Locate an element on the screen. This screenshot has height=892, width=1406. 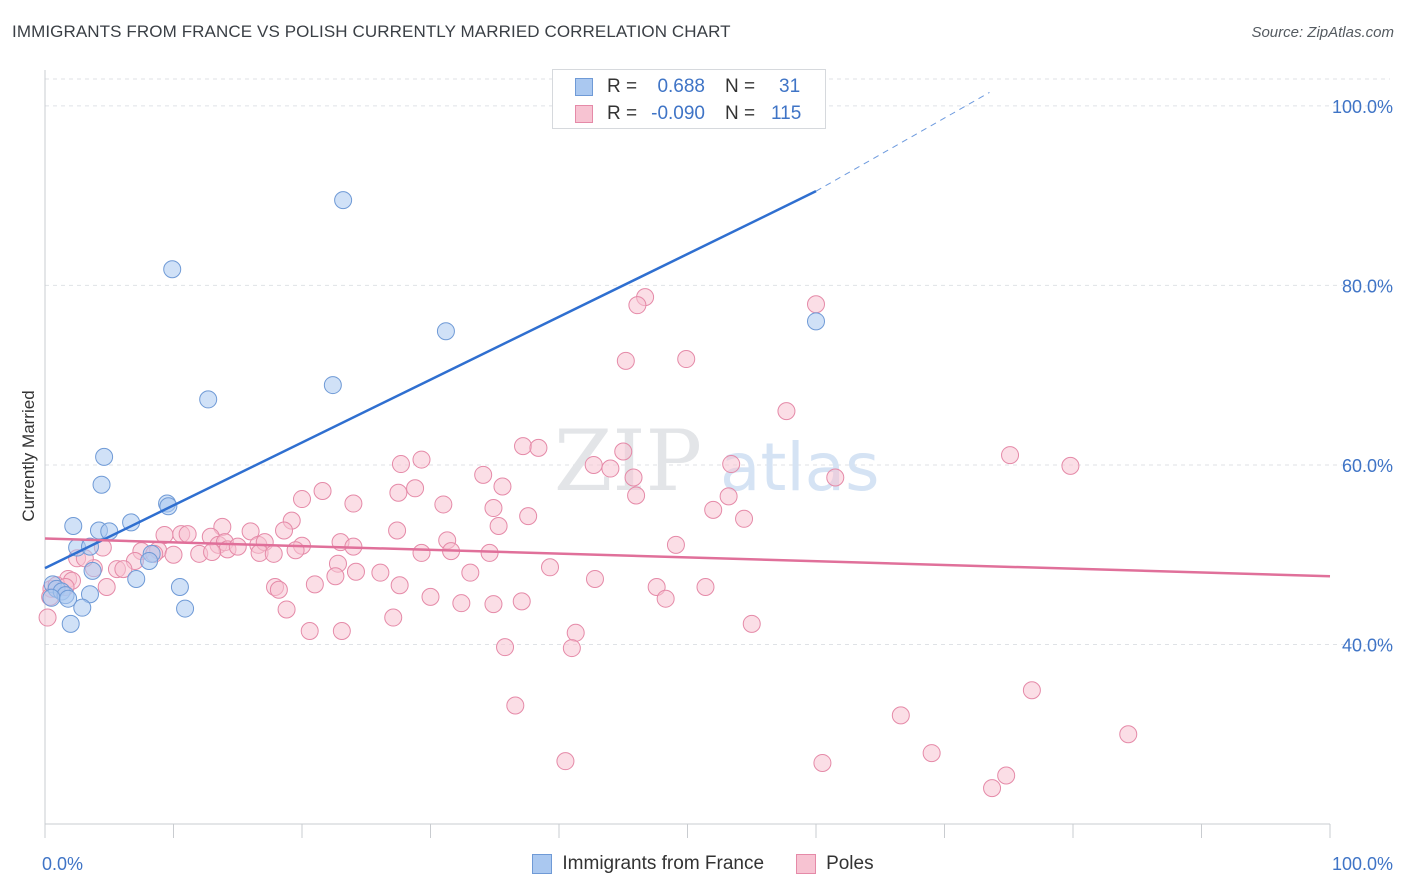
y-axis-label: Currently Married is located at coordinates (28, 455).